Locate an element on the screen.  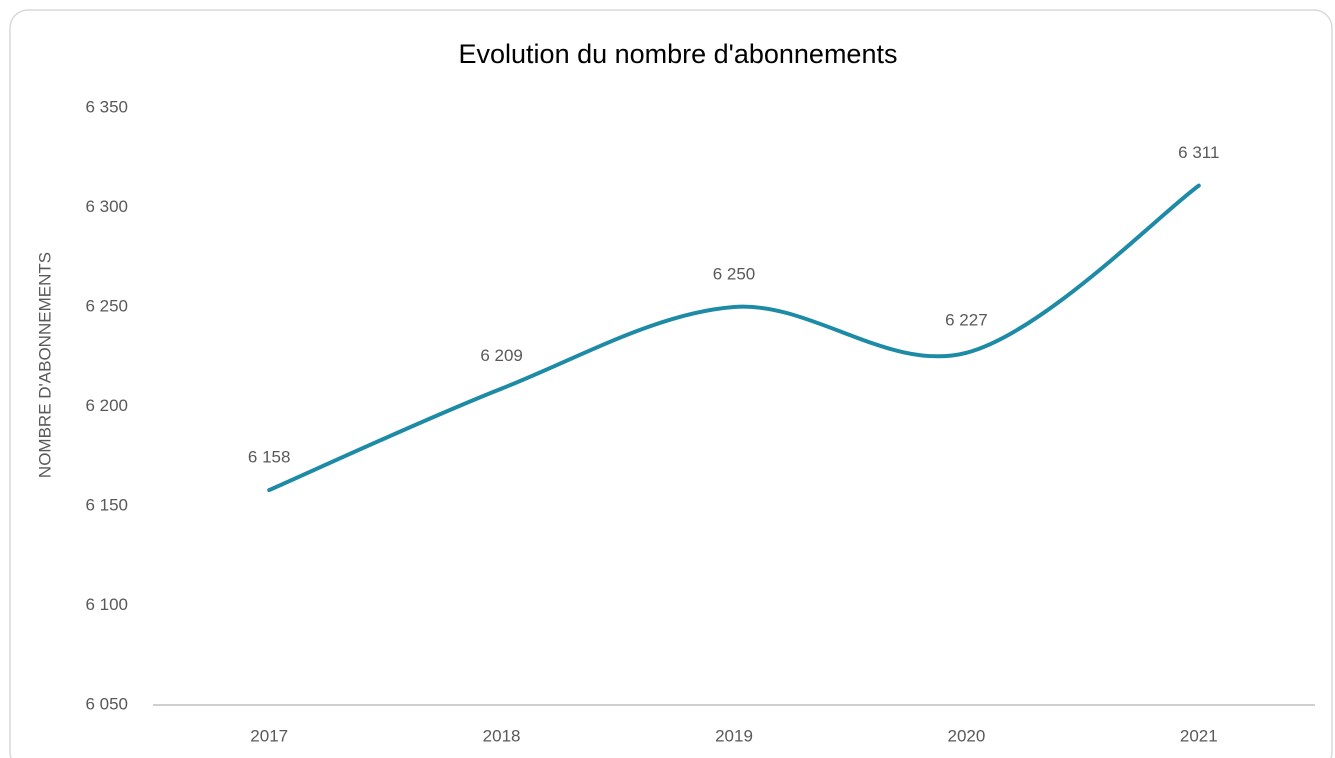
y-tick-label: 6 100 is located at coordinates (106, 604).